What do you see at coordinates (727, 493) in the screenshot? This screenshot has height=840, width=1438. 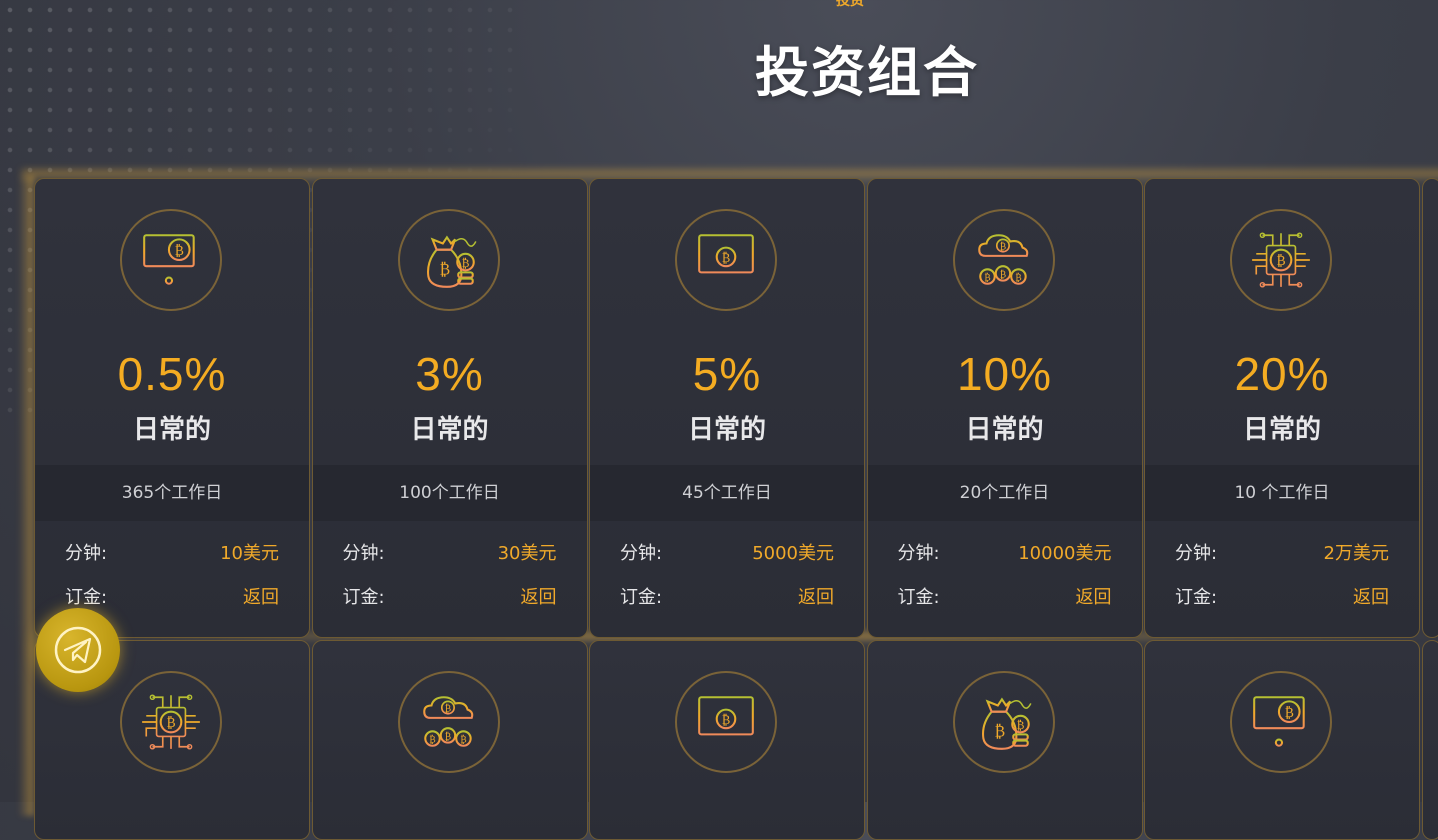 I see `plan-duration: 45个工作日` at bounding box center [727, 493].